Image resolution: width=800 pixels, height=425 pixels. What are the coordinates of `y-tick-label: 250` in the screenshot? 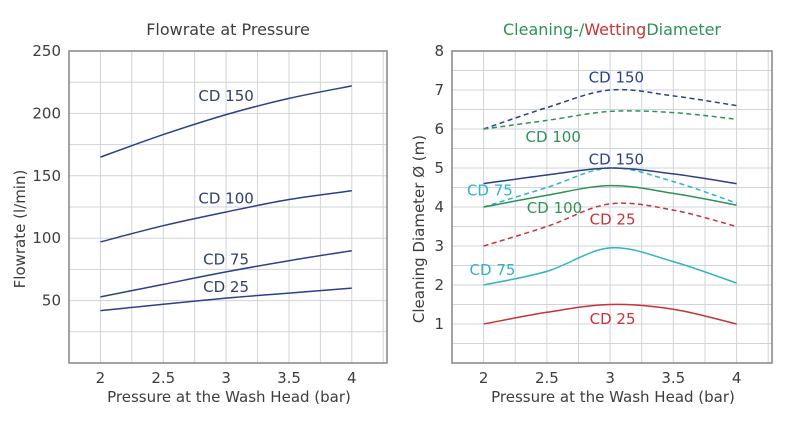 It's located at (46, 51).